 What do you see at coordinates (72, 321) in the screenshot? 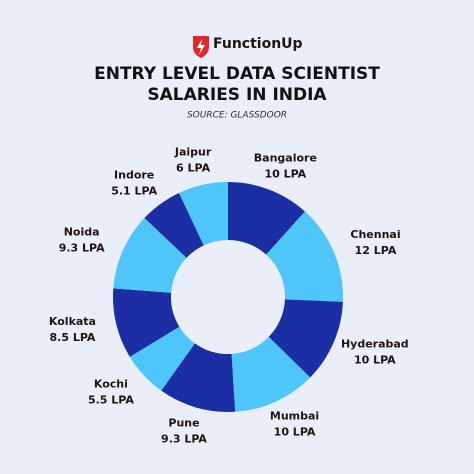
I see `category-label: Kolkata` at bounding box center [72, 321].